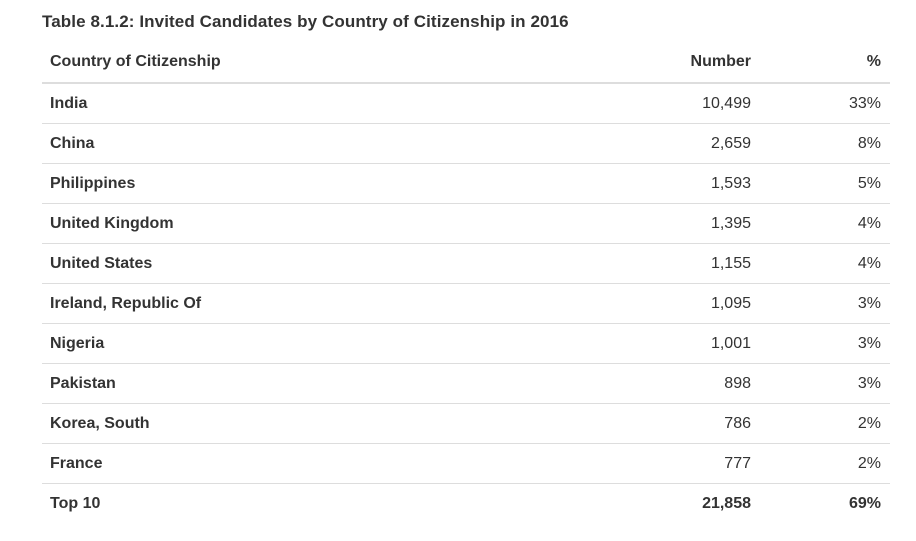 This screenshot has width=916, height=541. Describe the element at coordinates (72, 143) in the screenshot. I see `country-cell: China` at that location.